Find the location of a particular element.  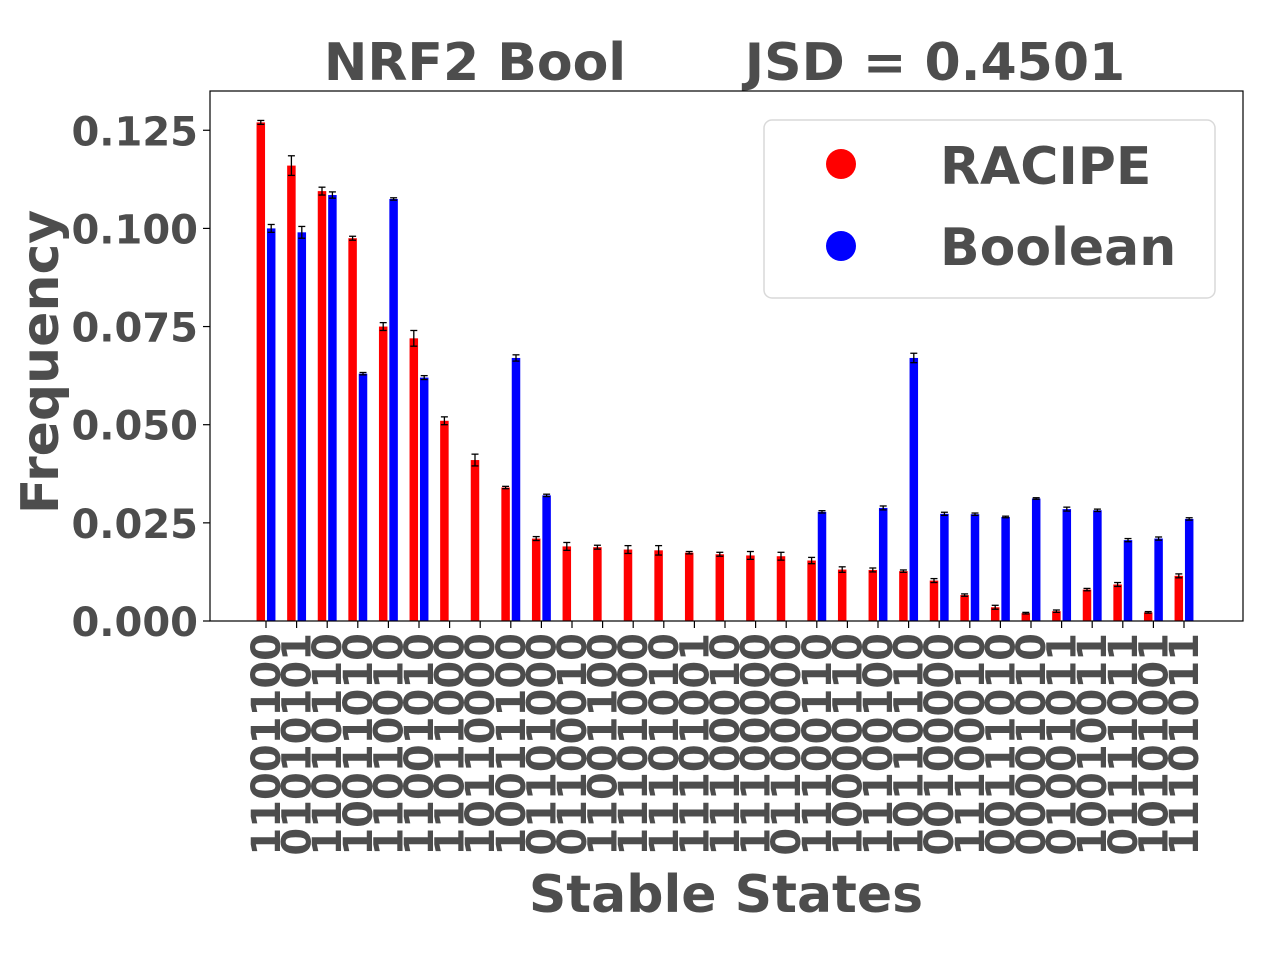

x-tick-label-30: 11101011 is located at coordinates (1185, 744).